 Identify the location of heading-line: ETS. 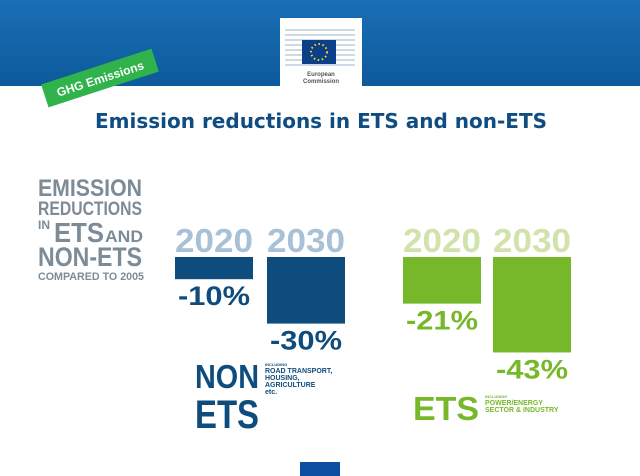
(79, 232).